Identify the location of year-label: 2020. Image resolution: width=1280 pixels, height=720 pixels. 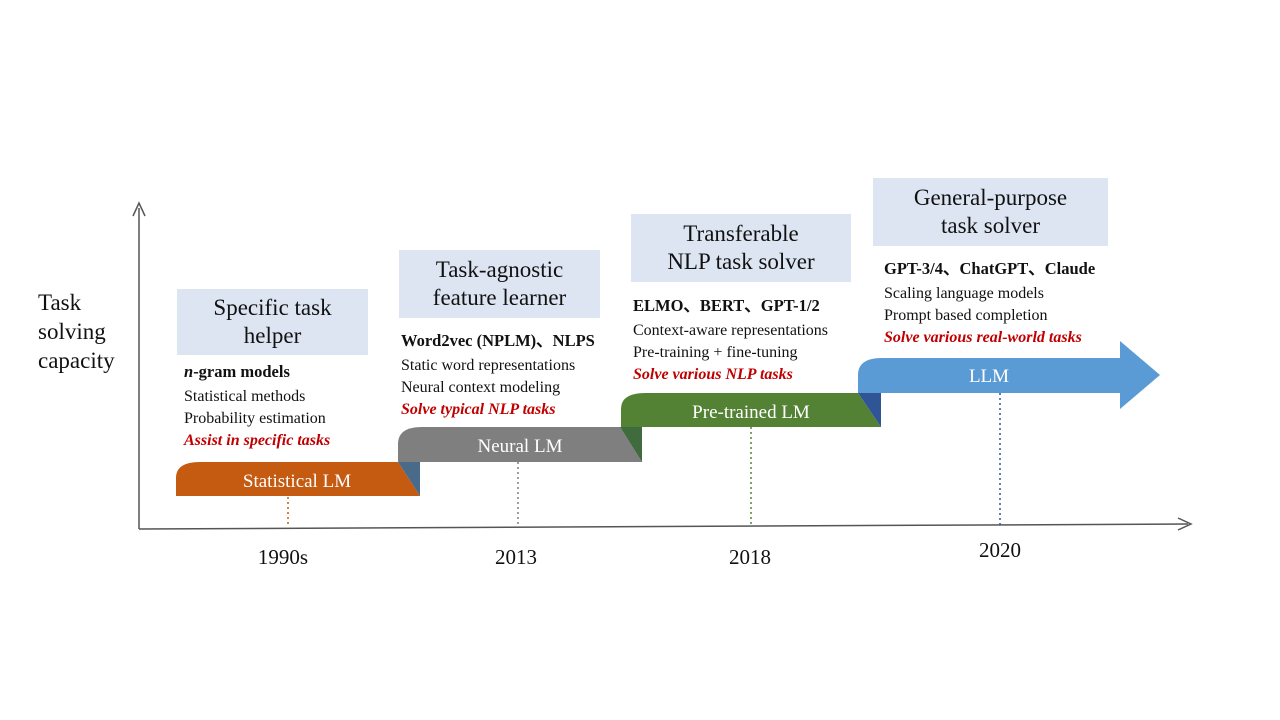
(1000, 550).